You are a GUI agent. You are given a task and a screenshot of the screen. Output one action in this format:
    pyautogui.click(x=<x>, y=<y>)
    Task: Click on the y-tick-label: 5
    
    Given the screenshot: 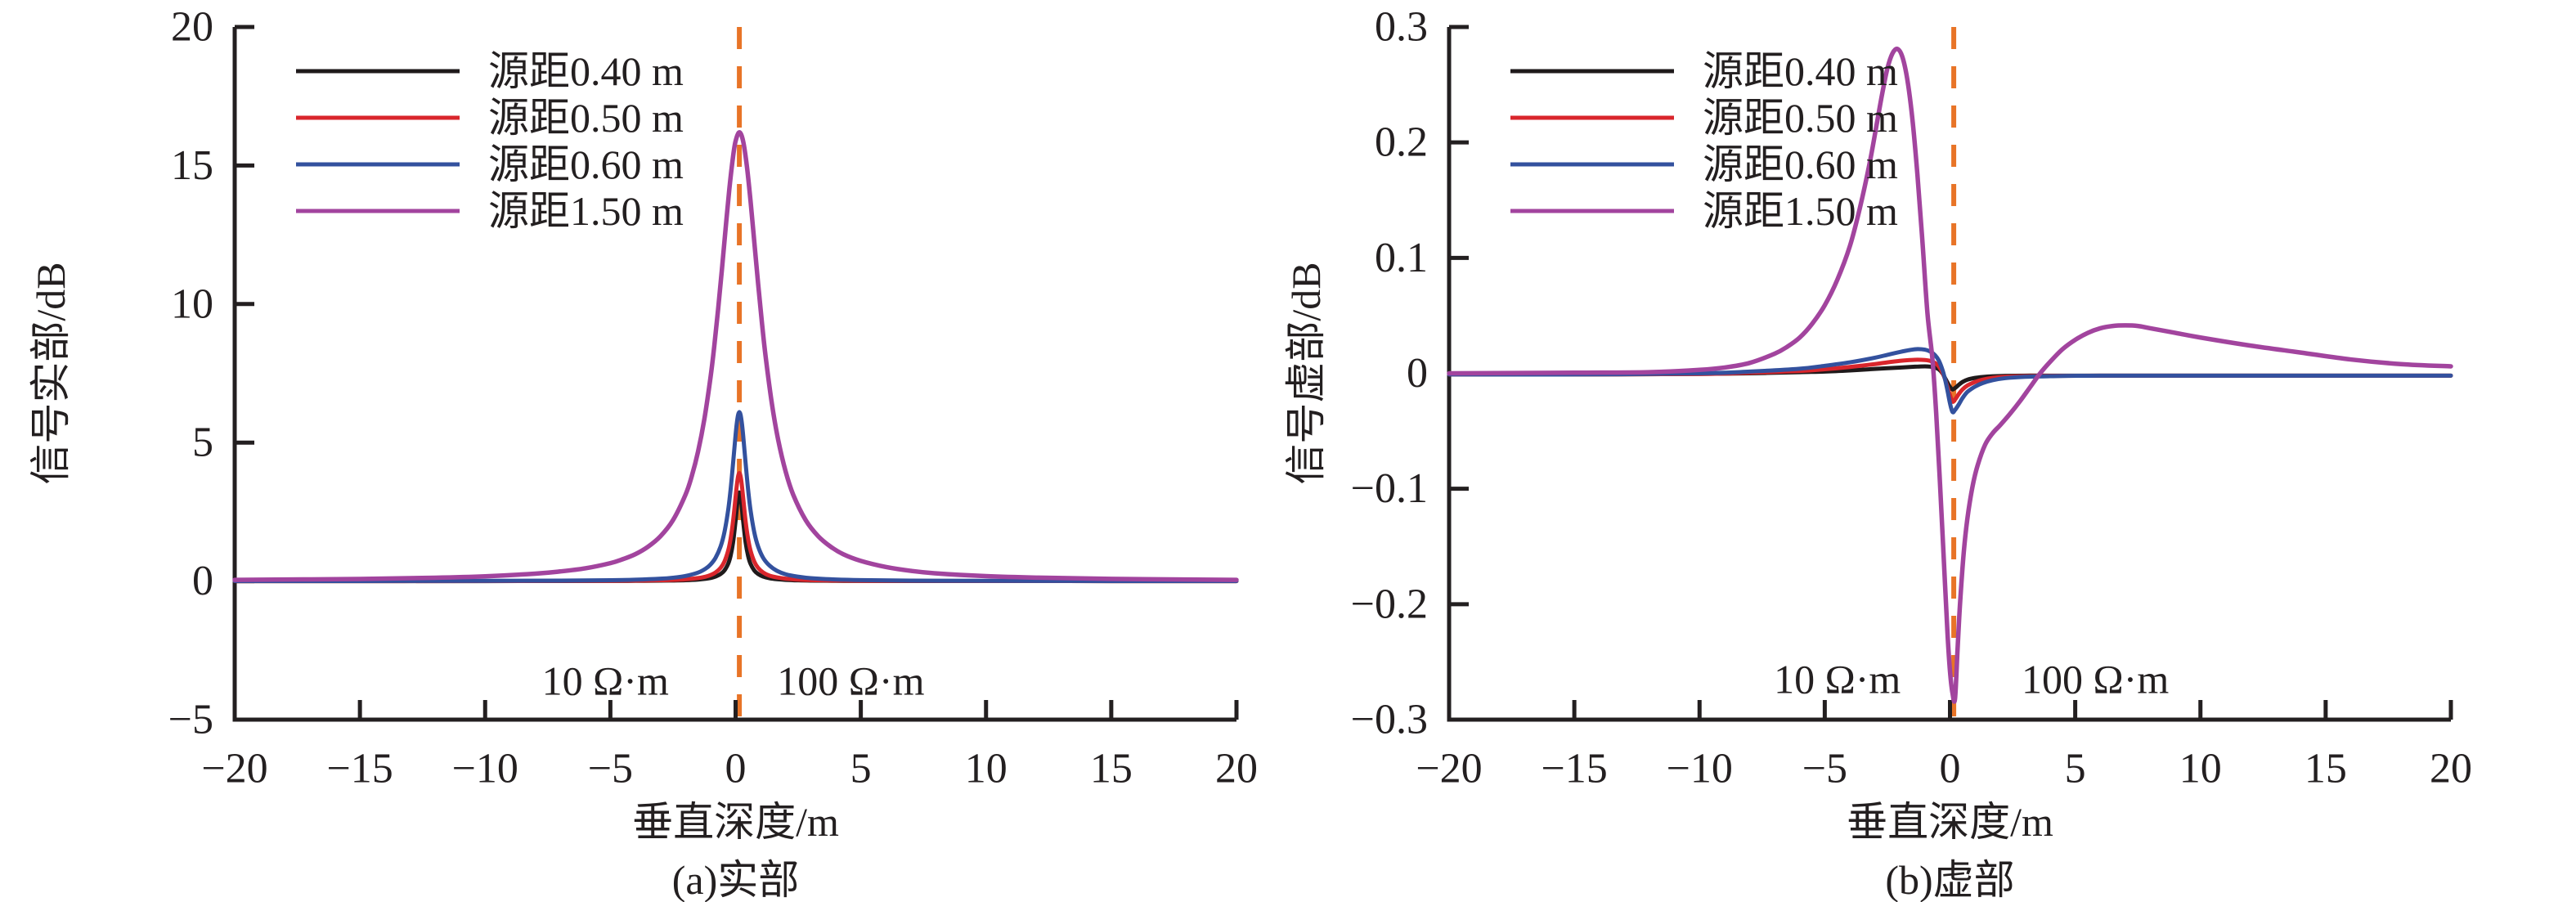 What is the action you would take?
    pyautogui.click(x=203, y=443)
    